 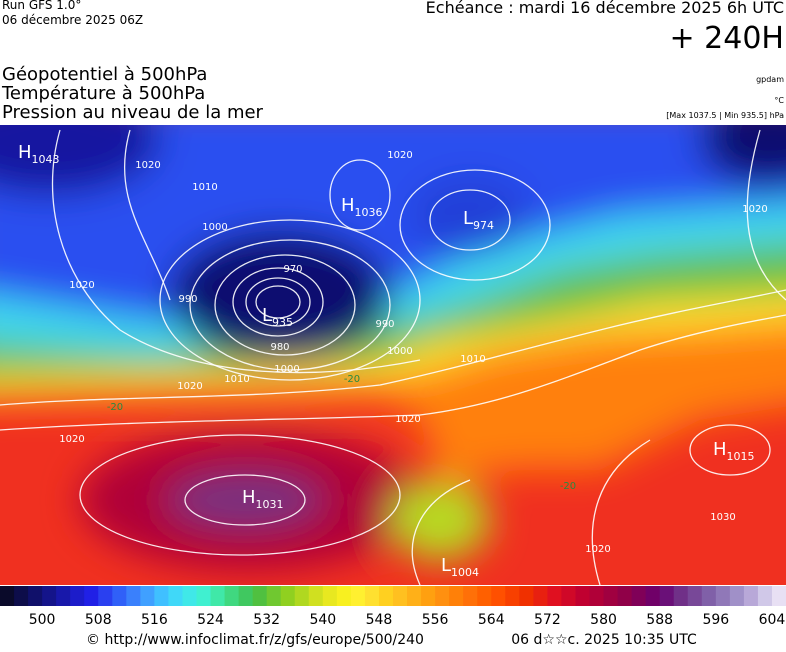 What do you see at coordinates (384, 324) in the screenshot?
I see `isobar-label: 990` at bounding box center [384, 324].